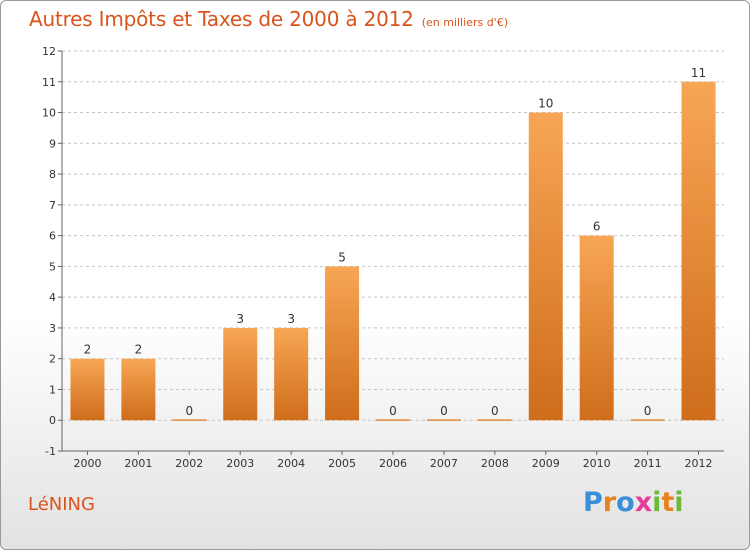 Image resolution: width=750 pixels, height=550 pixels. I want to click on bar-2005, so click(342, 343).